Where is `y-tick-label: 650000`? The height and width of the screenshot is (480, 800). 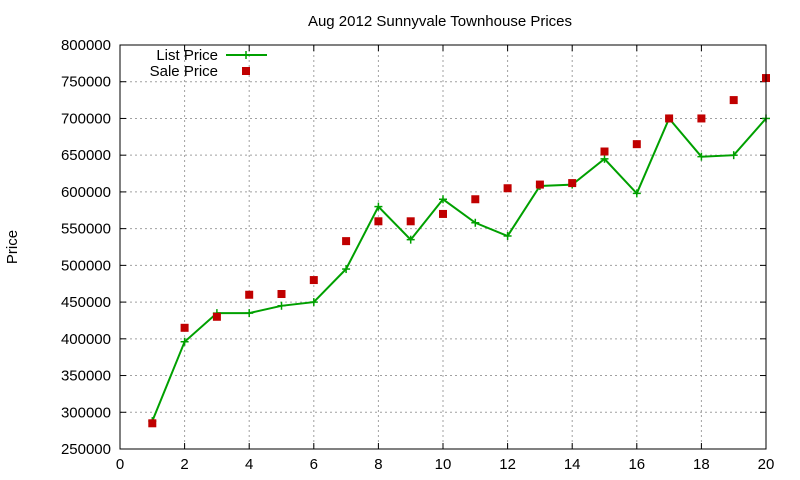
y-tick-label: 650000 is located at coordinates (86, 155).